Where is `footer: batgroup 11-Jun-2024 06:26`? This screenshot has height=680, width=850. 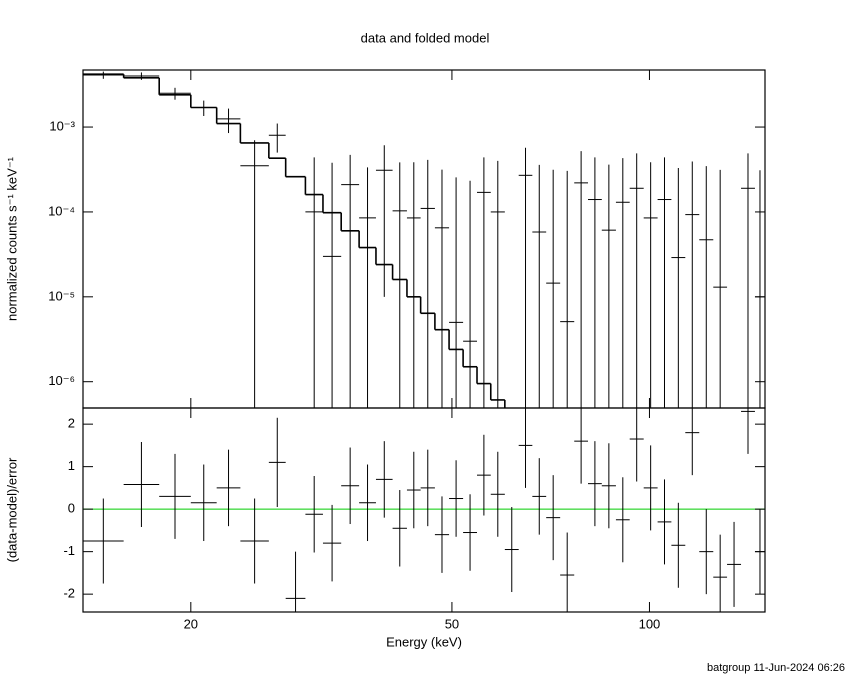
footer: batgroup 11-Jun-2024 06:26 is located at coordinates (776, 668).